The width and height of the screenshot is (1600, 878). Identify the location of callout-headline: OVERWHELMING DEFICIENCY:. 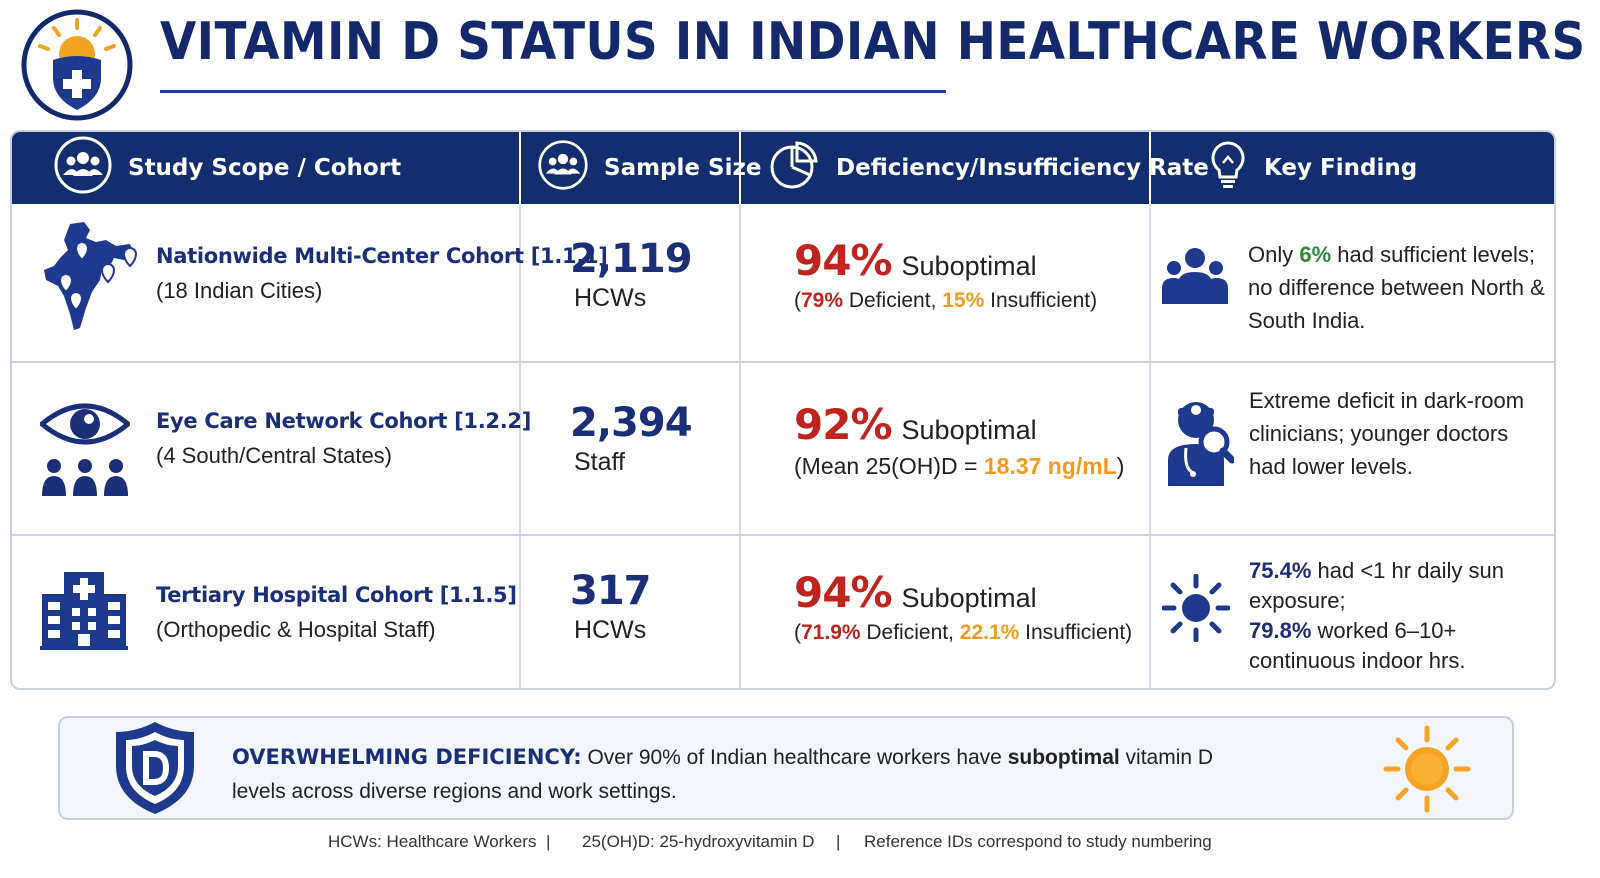
(407, 757).